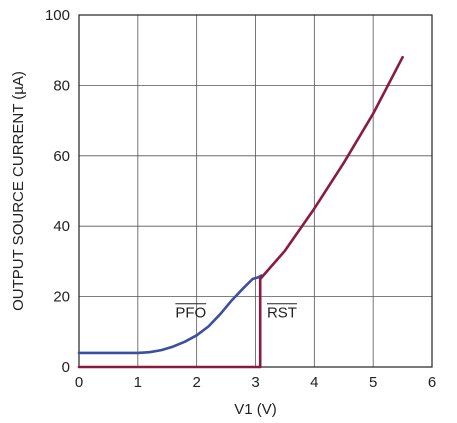 This screenshot has height=423, width=457. What do you see at coordinates (61, 156) in the screenshot?
I see `y-tick-label: 60` at bounding box center [61, 156].